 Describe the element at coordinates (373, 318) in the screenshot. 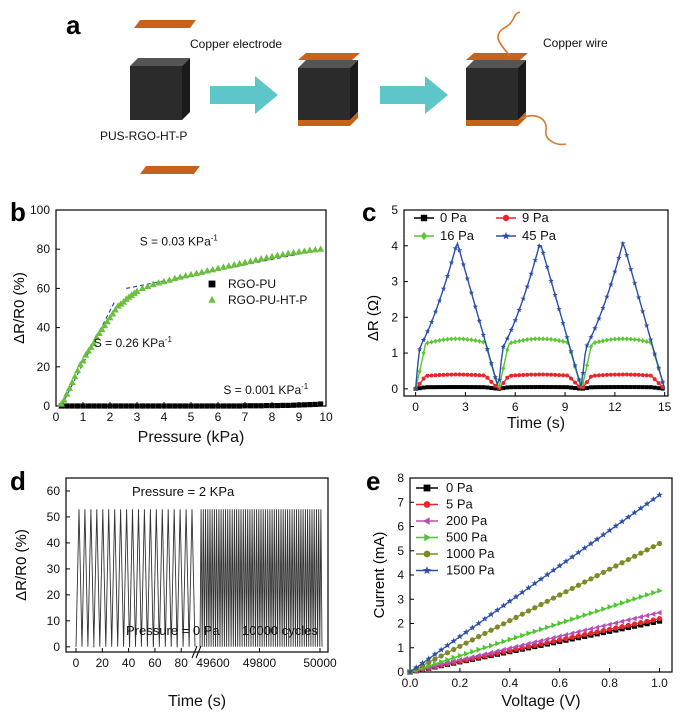

I see `y-axis-label: ΔR (Ω)` at that location.